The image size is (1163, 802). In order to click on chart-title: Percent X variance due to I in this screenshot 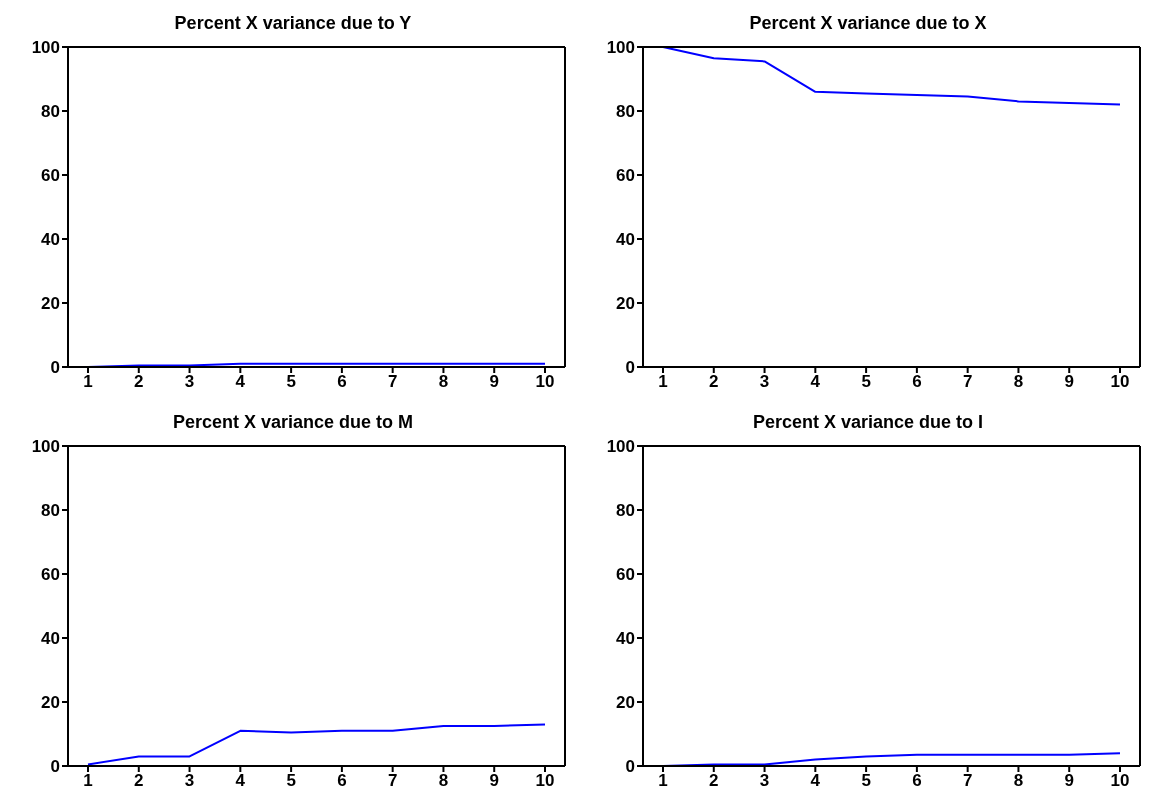, I will do `click(868, 422)`.